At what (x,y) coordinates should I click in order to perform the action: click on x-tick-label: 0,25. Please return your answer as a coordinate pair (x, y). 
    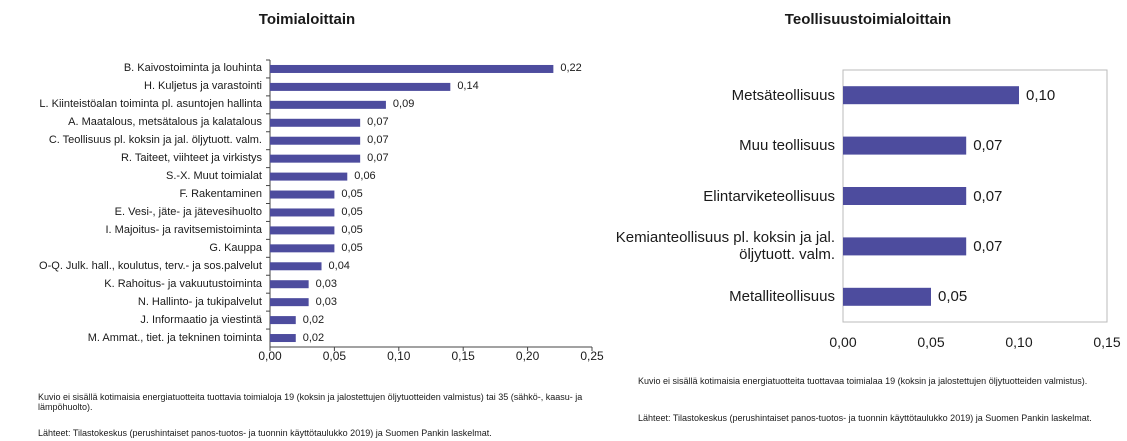
    Looking at the image, I should click on (592, 356).